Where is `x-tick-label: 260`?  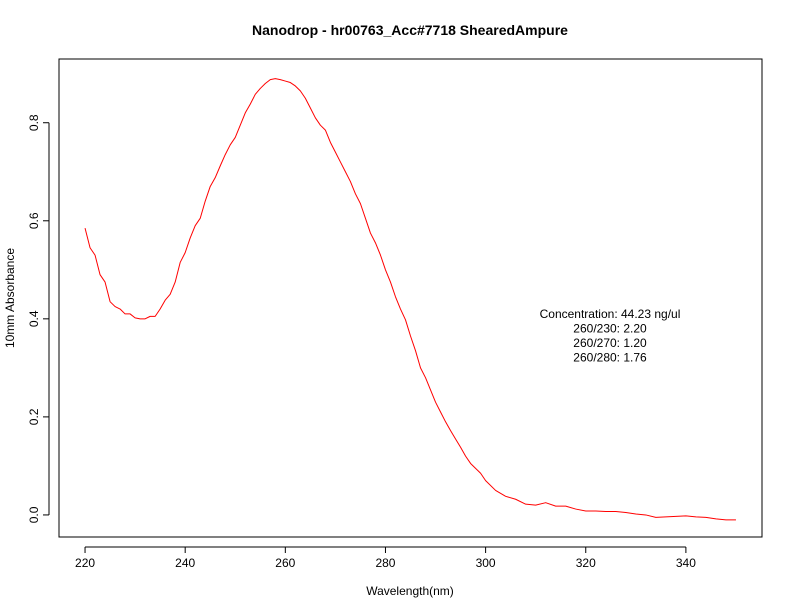
x-tick-label: 260 is located at coordinates (285, 563).